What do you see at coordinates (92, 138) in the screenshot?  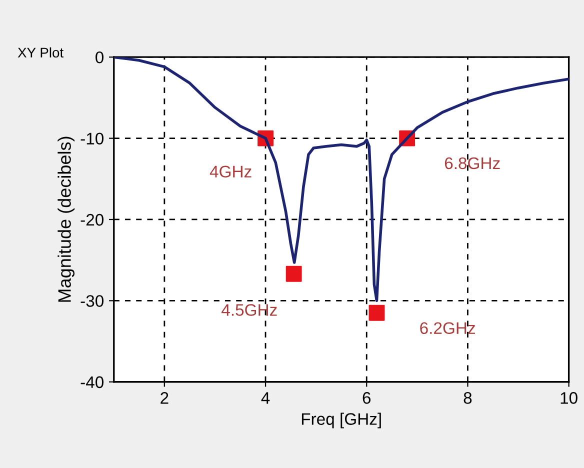 I see `y-tick-label: -10` at bounding box center [92, 138].